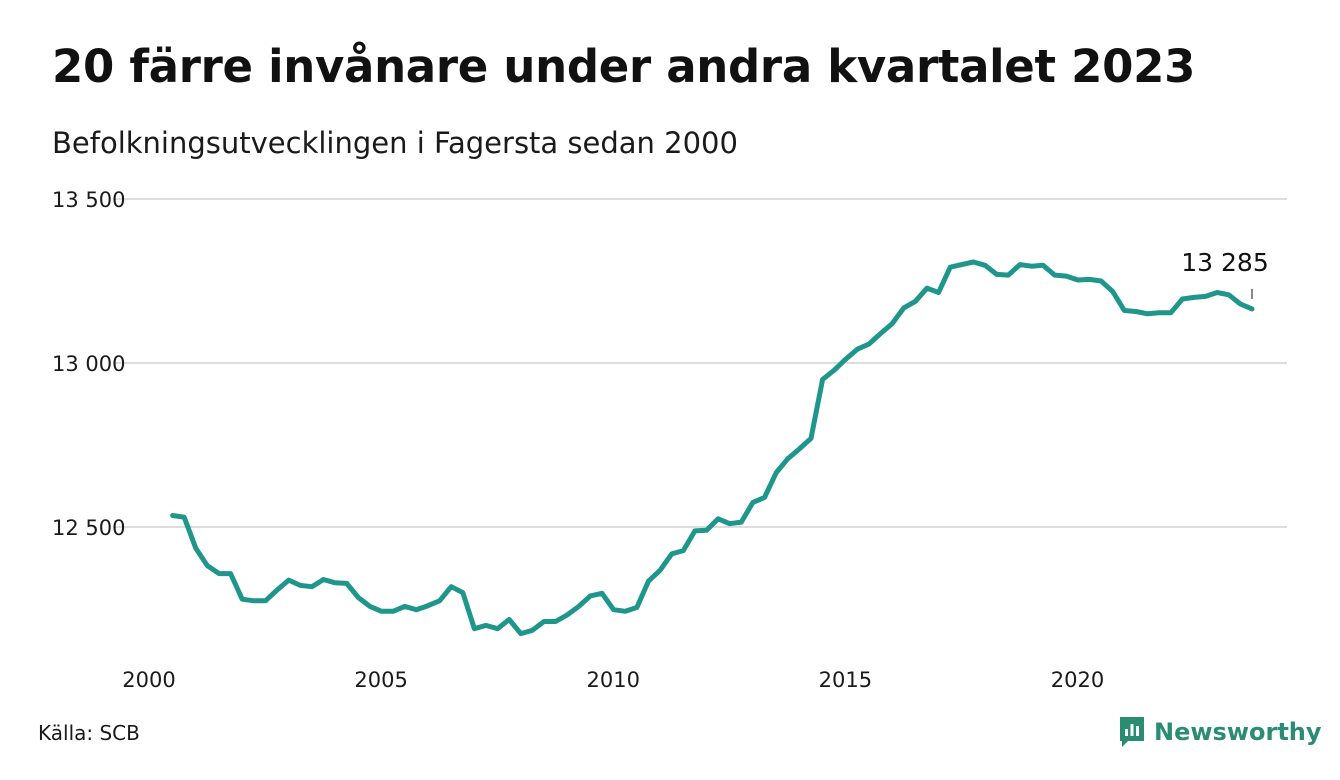 The width and height of the screenshot is (1340, 780). I want to click on brand-name: Newsworthy, so click(1238, 732).